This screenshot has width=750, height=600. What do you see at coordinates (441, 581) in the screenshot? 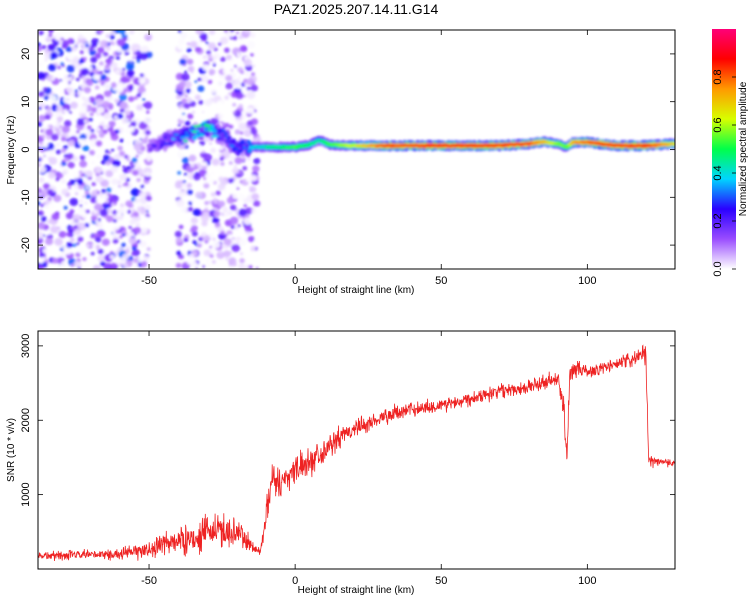
I see `snr-x-tick-label: 50` at bounding box center [441, 581].